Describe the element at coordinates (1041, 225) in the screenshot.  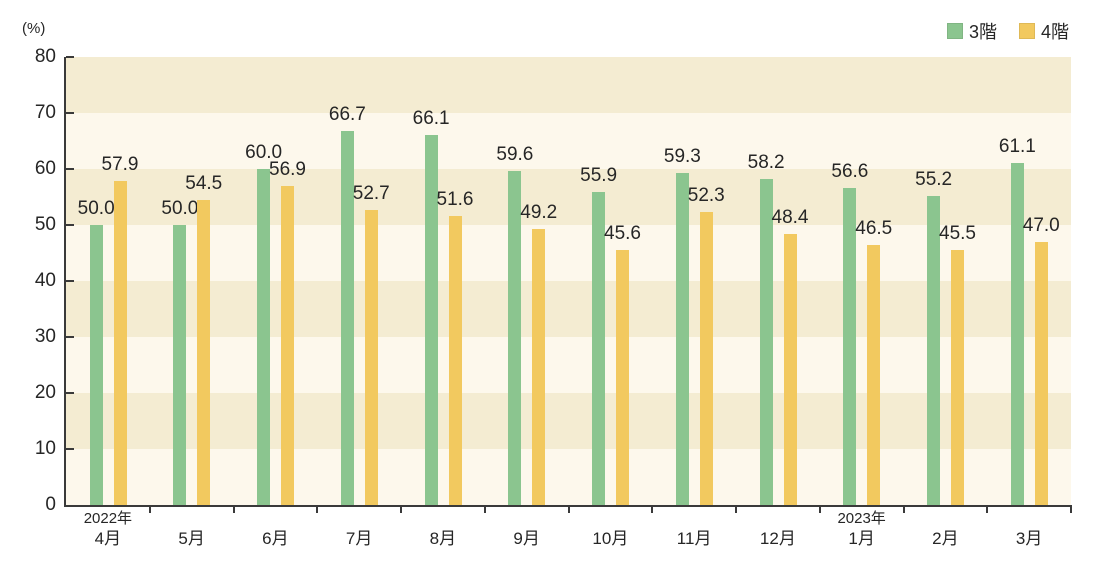
I see `bar-value-label: 47.0` at that location.